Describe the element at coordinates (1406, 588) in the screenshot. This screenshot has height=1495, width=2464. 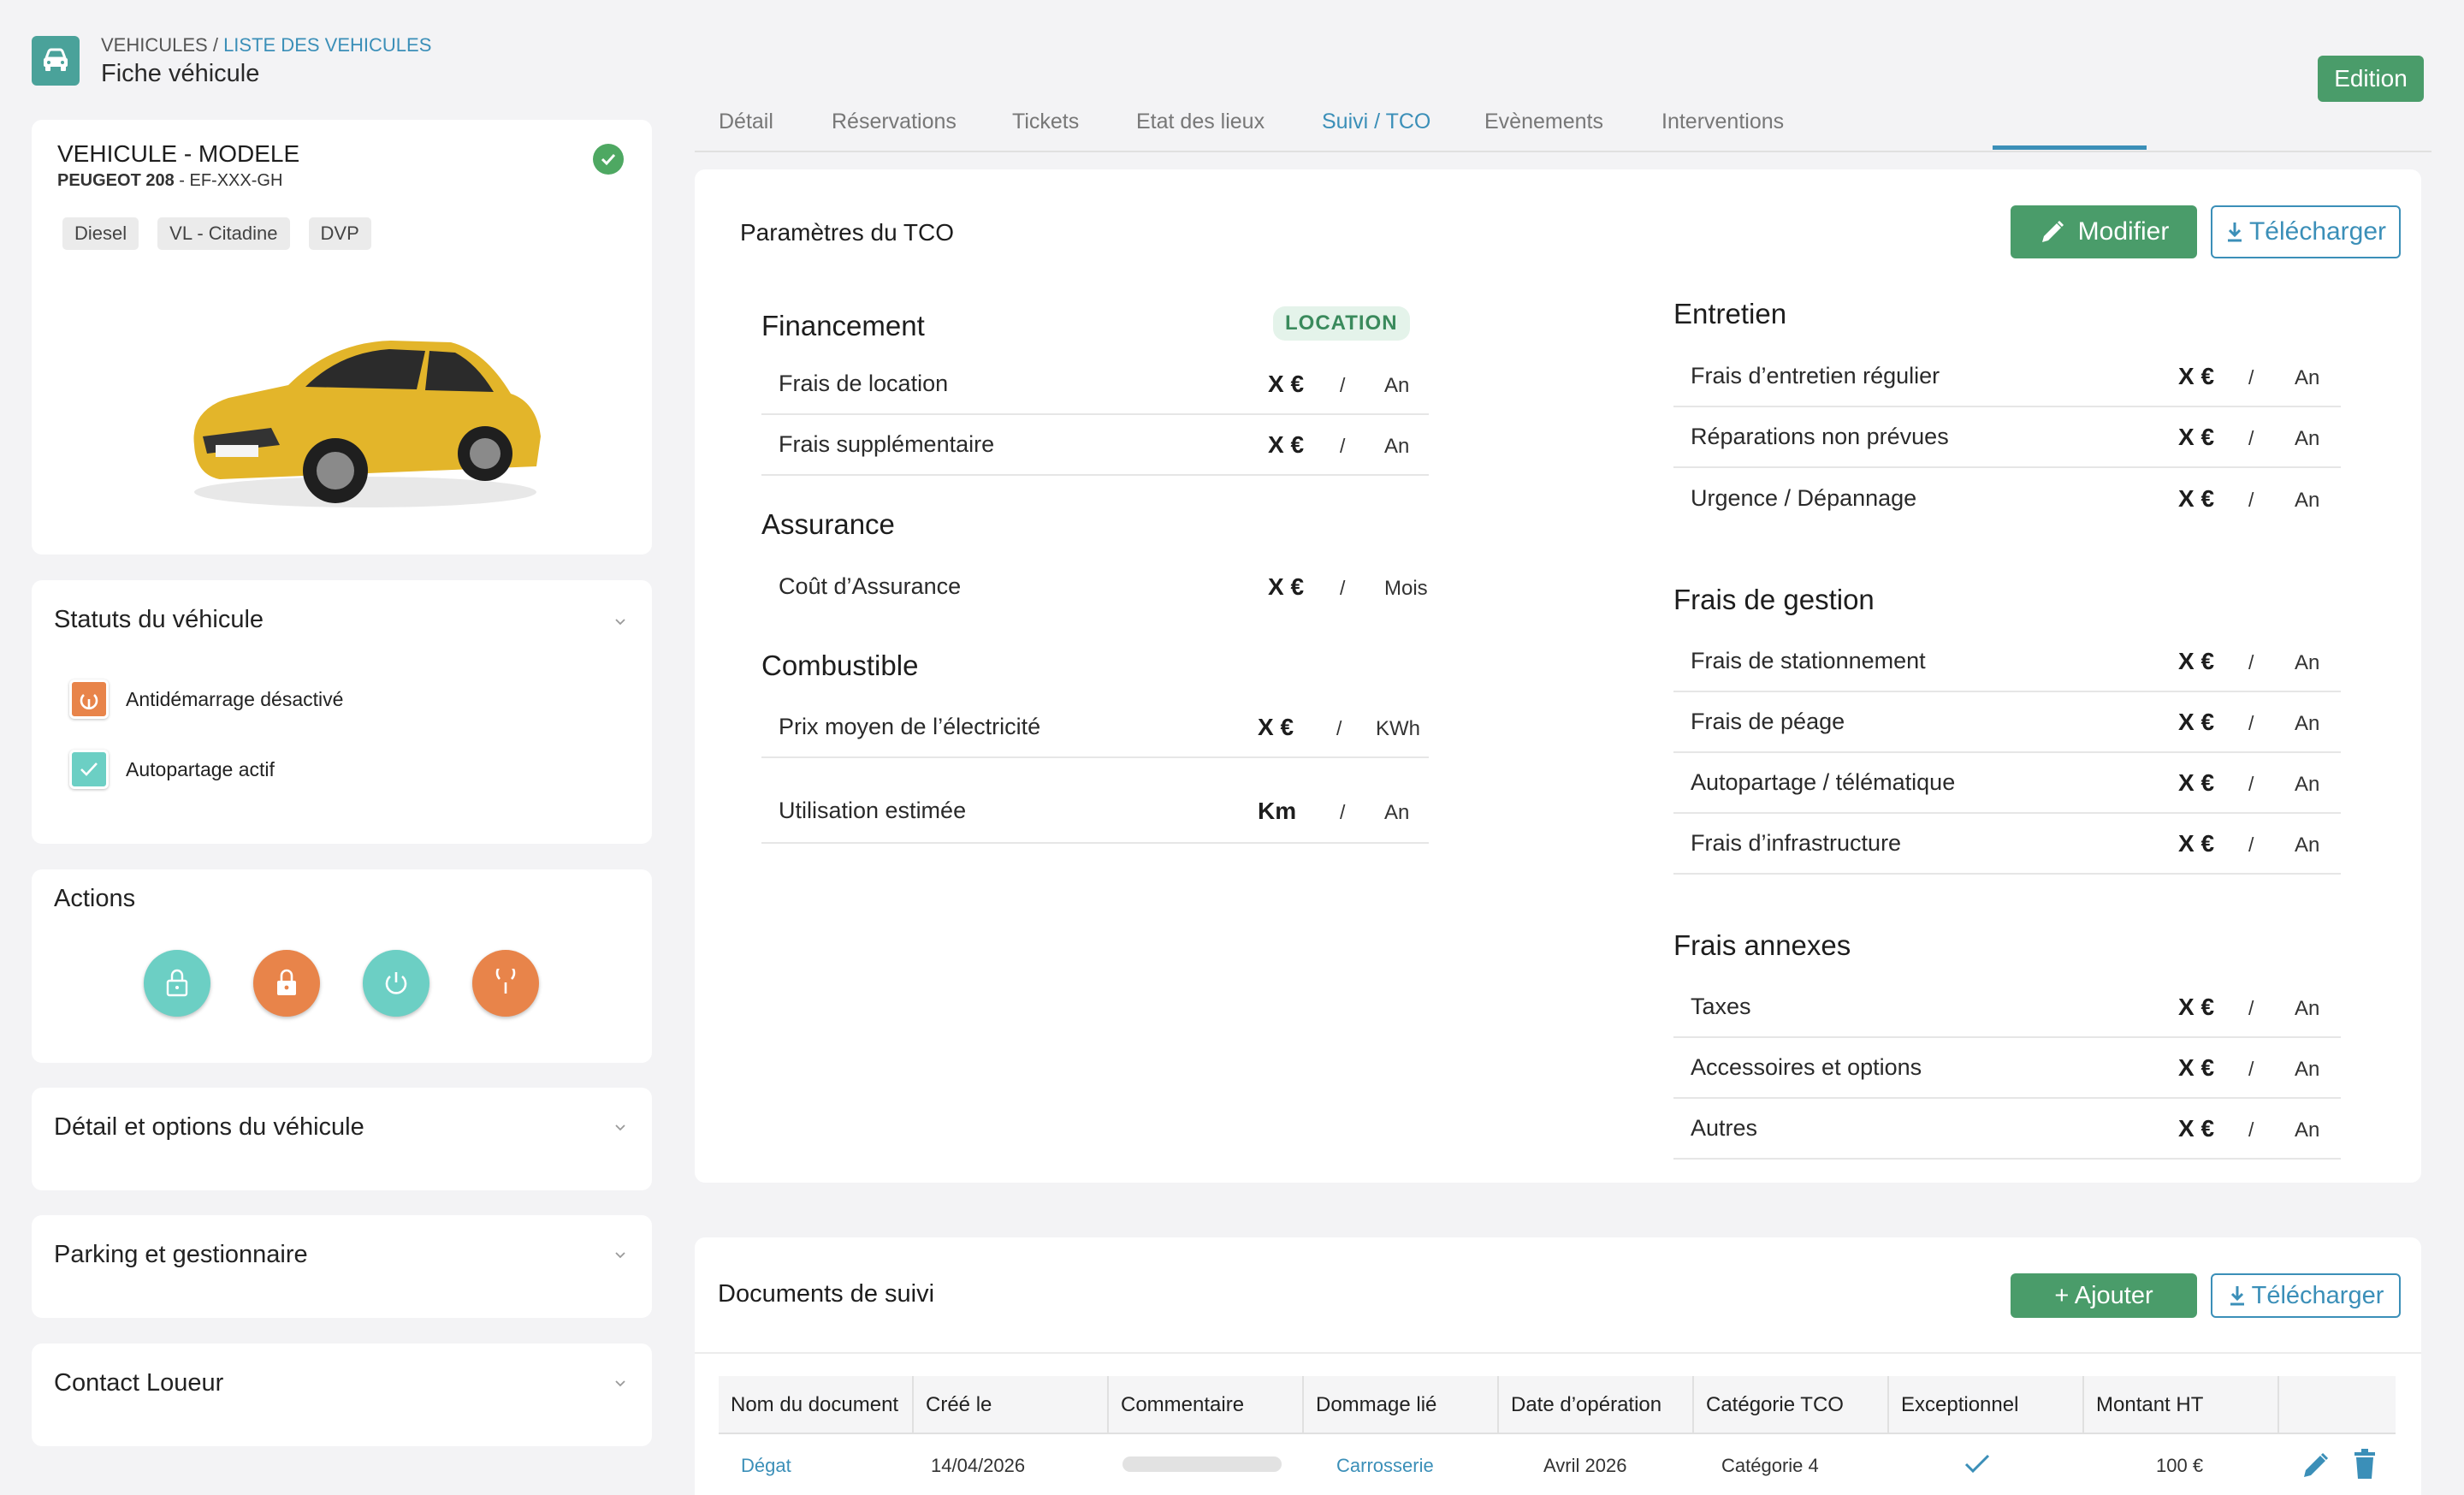
I see `tco-row-unit: Mois` at that location.